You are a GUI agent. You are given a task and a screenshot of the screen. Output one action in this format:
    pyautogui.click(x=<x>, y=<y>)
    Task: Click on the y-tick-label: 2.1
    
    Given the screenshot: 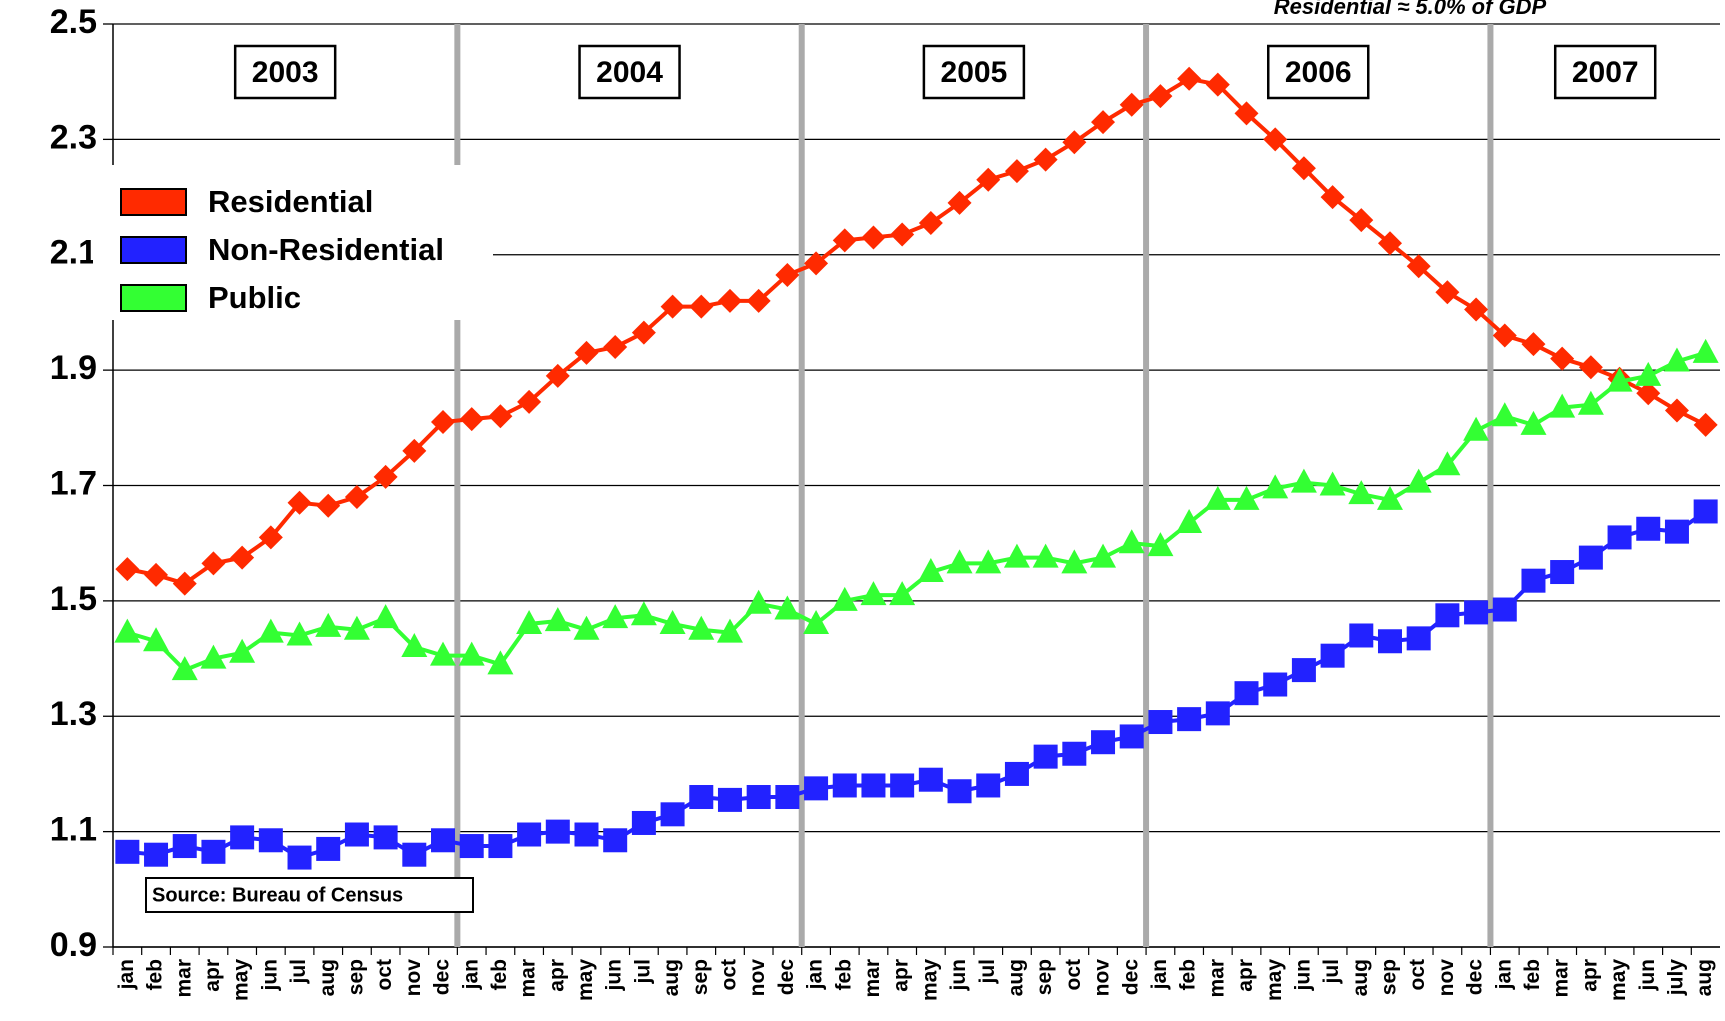 What is the action you would take?
    pyautogui.click(x=73, y=253)
    